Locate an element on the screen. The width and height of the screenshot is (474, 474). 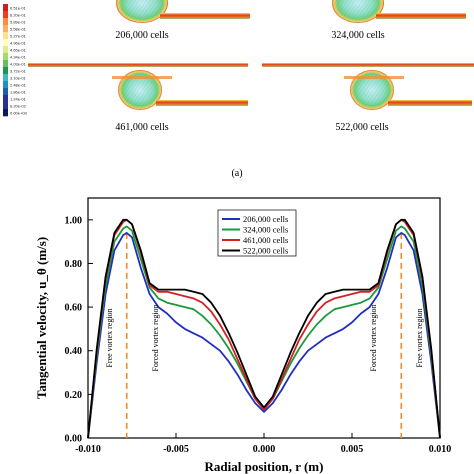
colorbar-label: 3.72e-01 is located at coordinates (18, 70).